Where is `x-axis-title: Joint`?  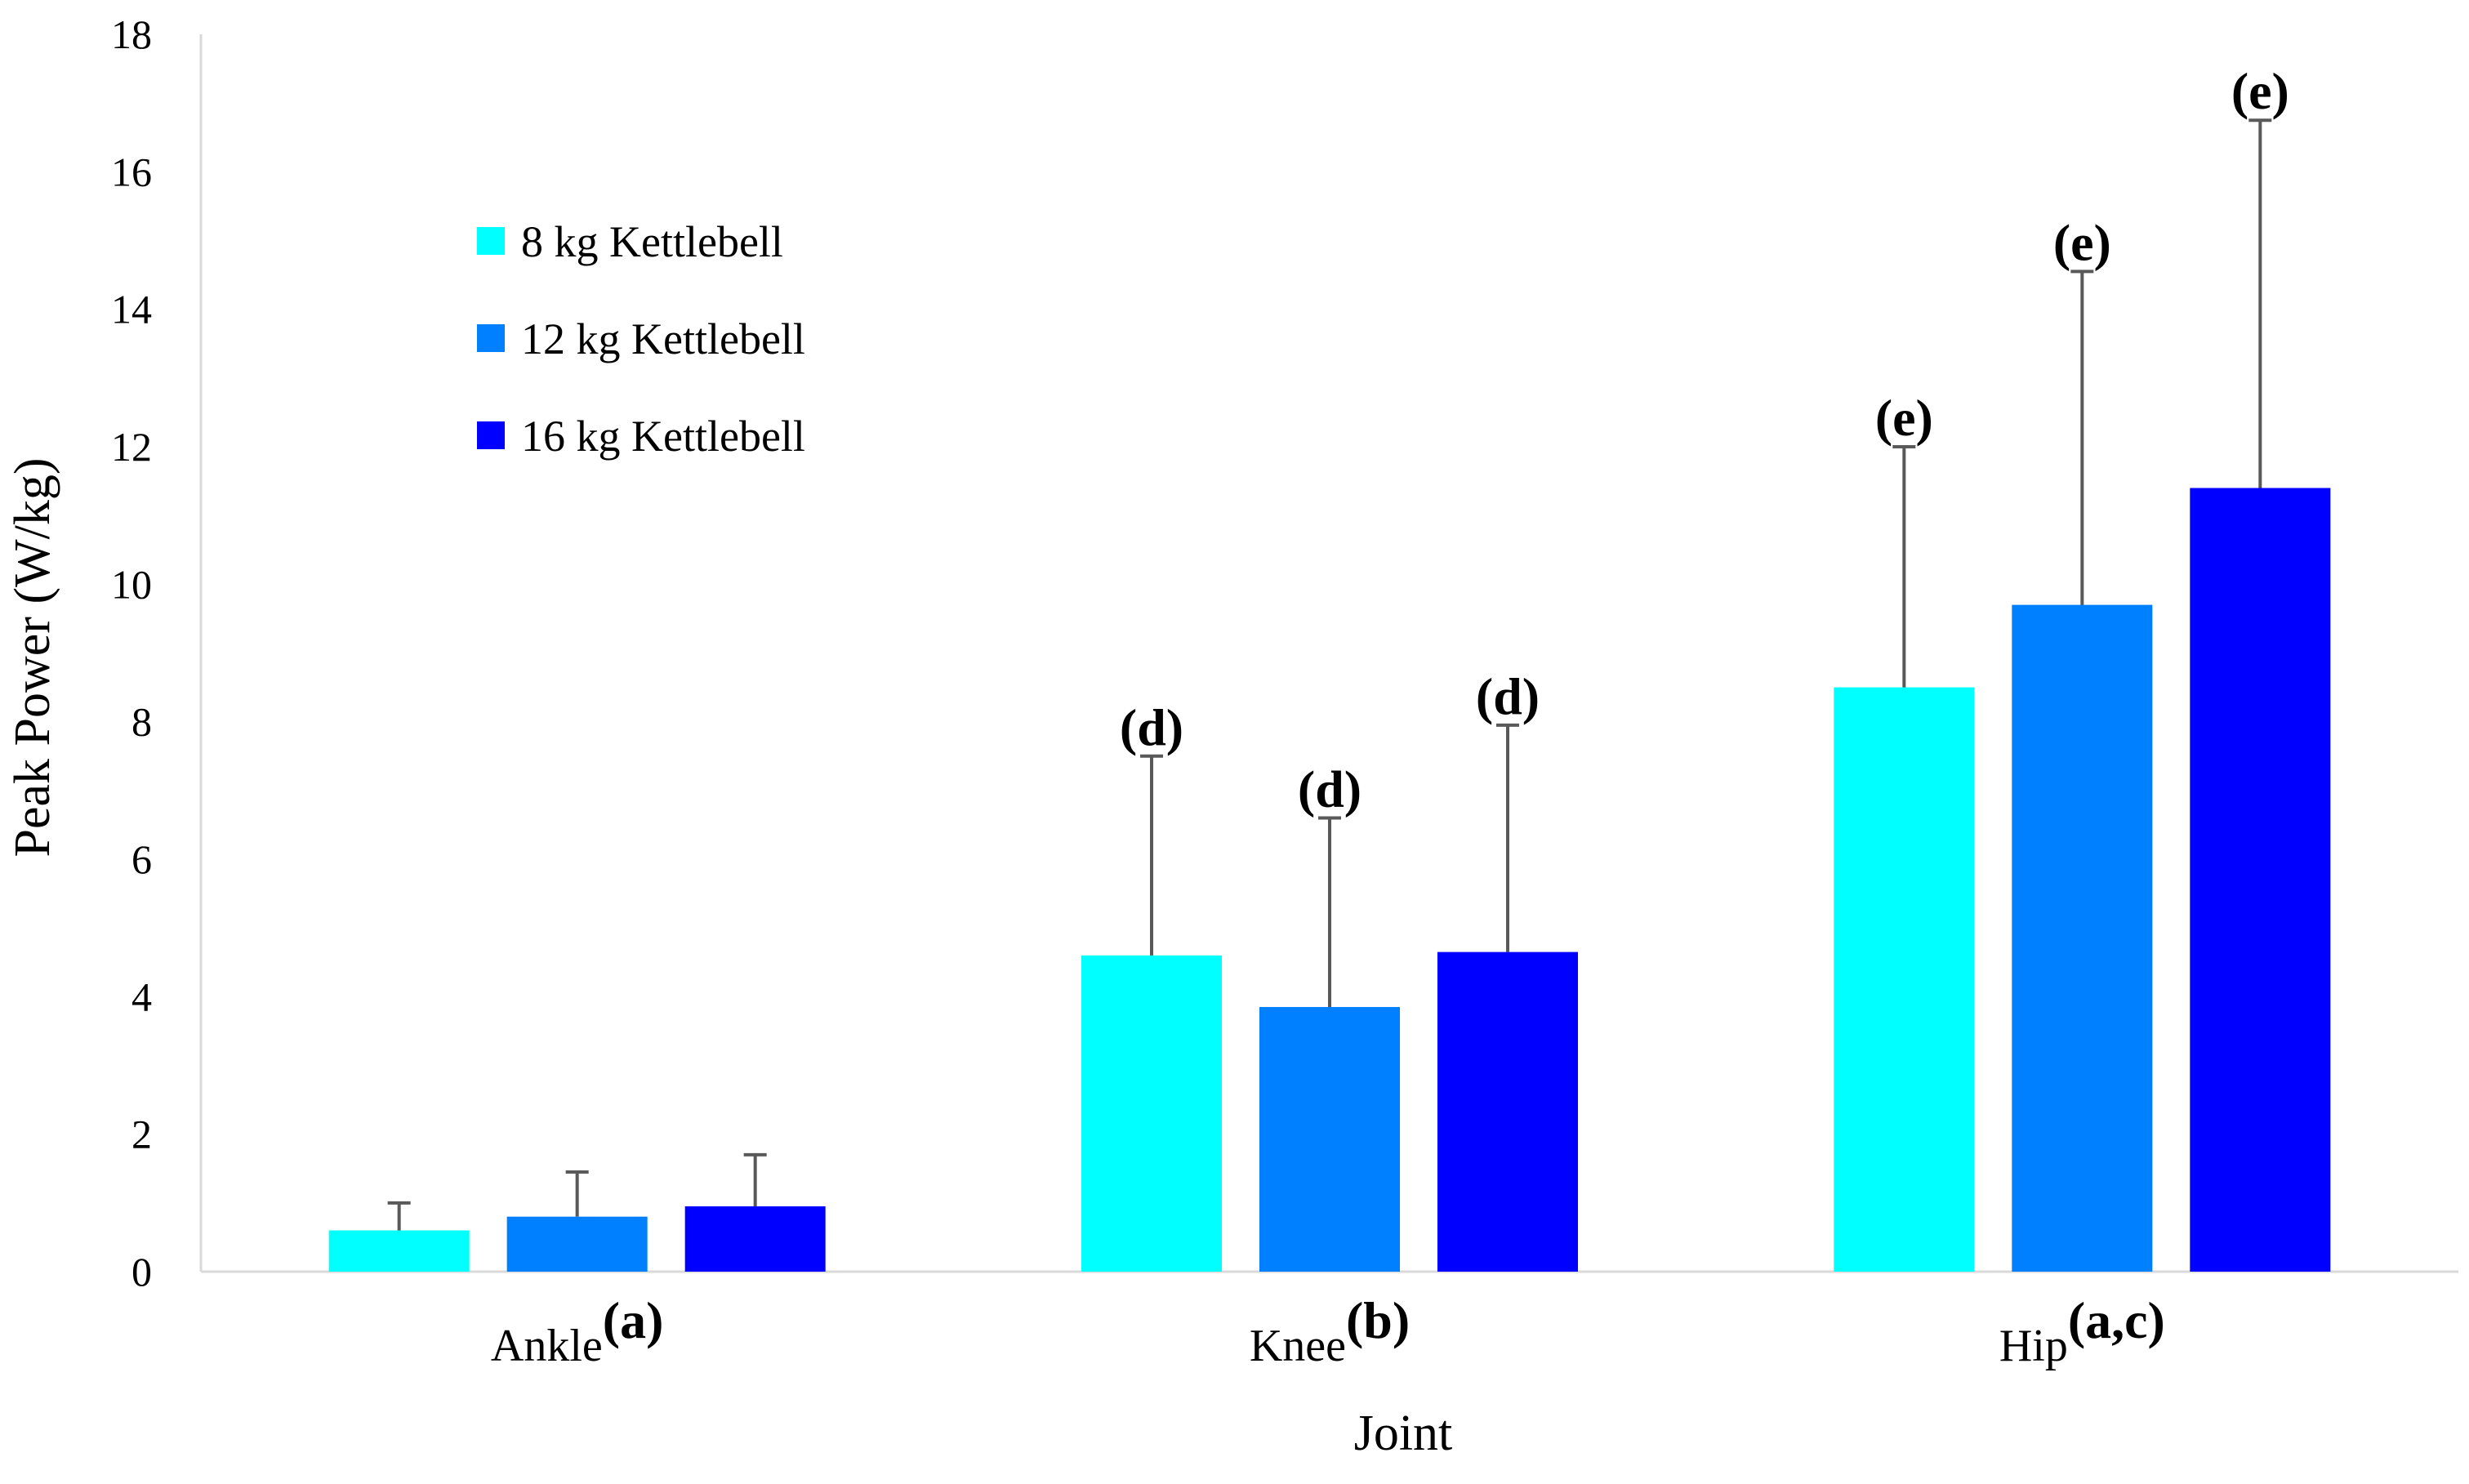 x-axis-title: Joint is located at coordinates (1404, 1434).